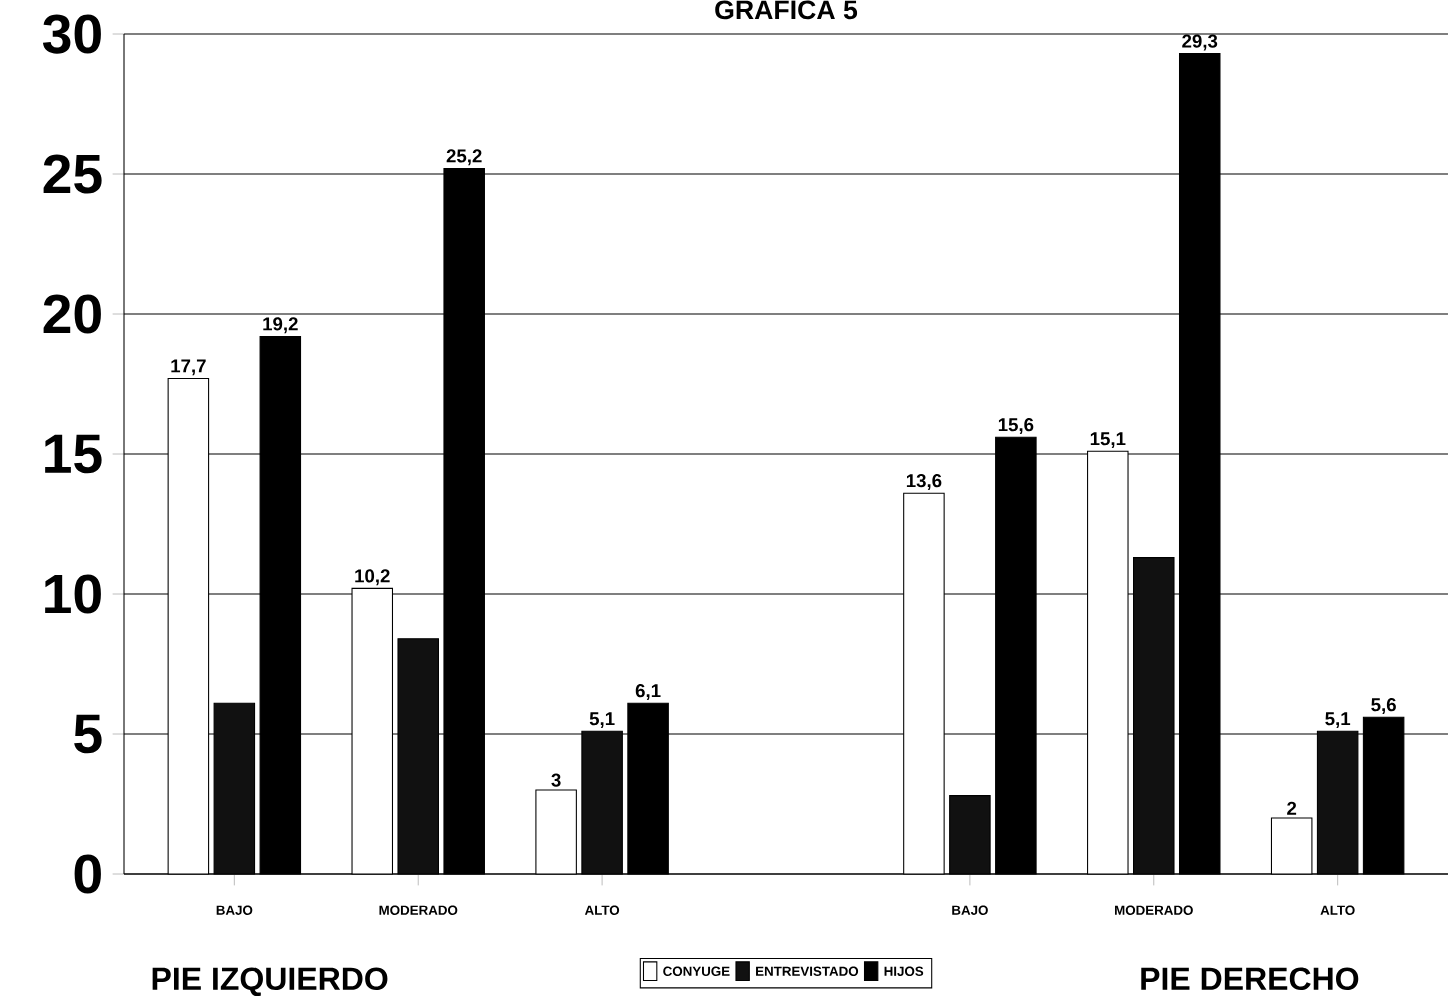 This screenshot has height=1002, width=1448. Describe the element at coordinates (280, 325) in the screenshot. I see `data-label: 19,2` at that location.